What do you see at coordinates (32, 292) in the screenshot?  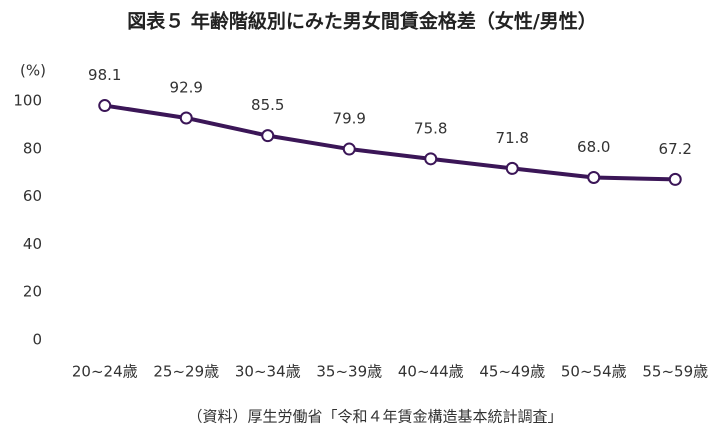 I see `y-tick-label: 20` at bounding box center [32, 292].